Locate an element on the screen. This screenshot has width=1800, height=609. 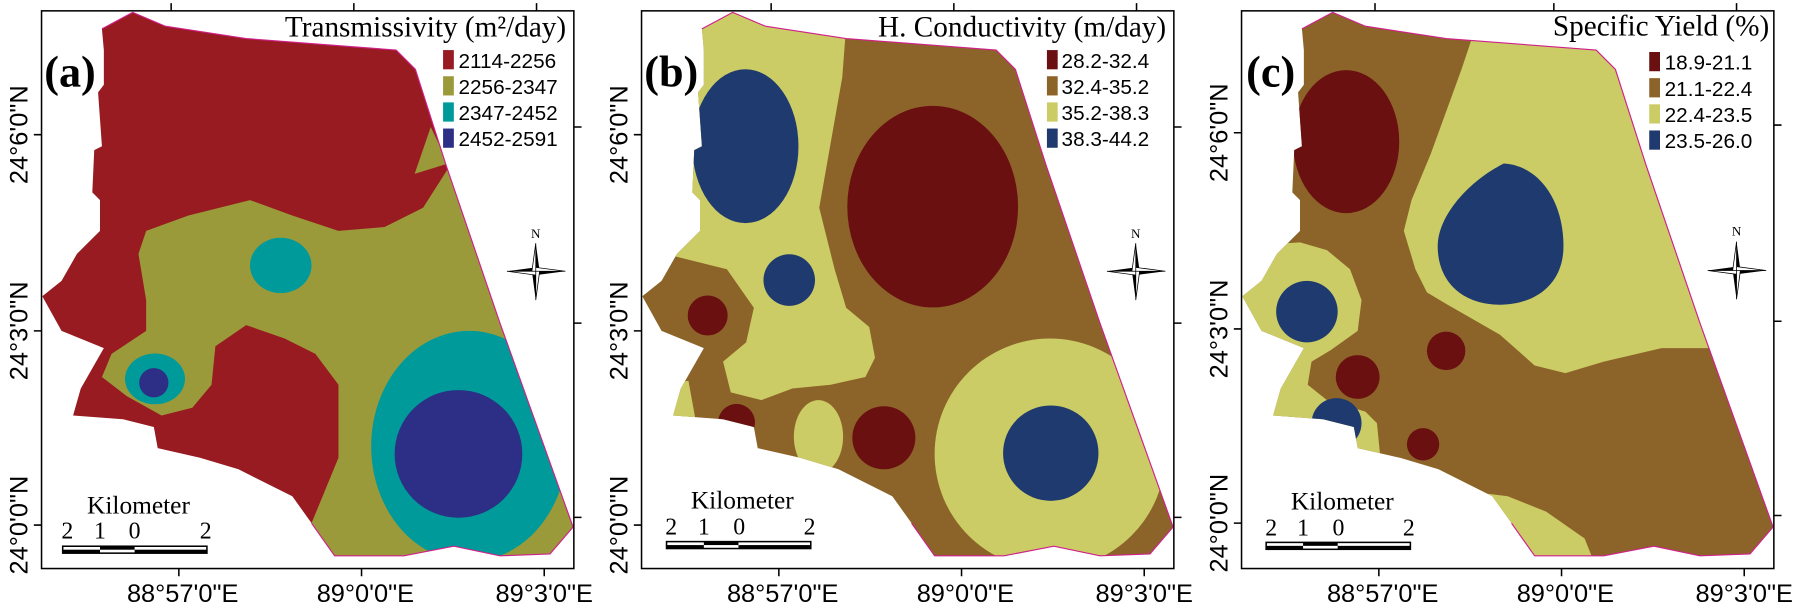
legend-label: 38.3-44.2 is located at coordinates (1106, 139).